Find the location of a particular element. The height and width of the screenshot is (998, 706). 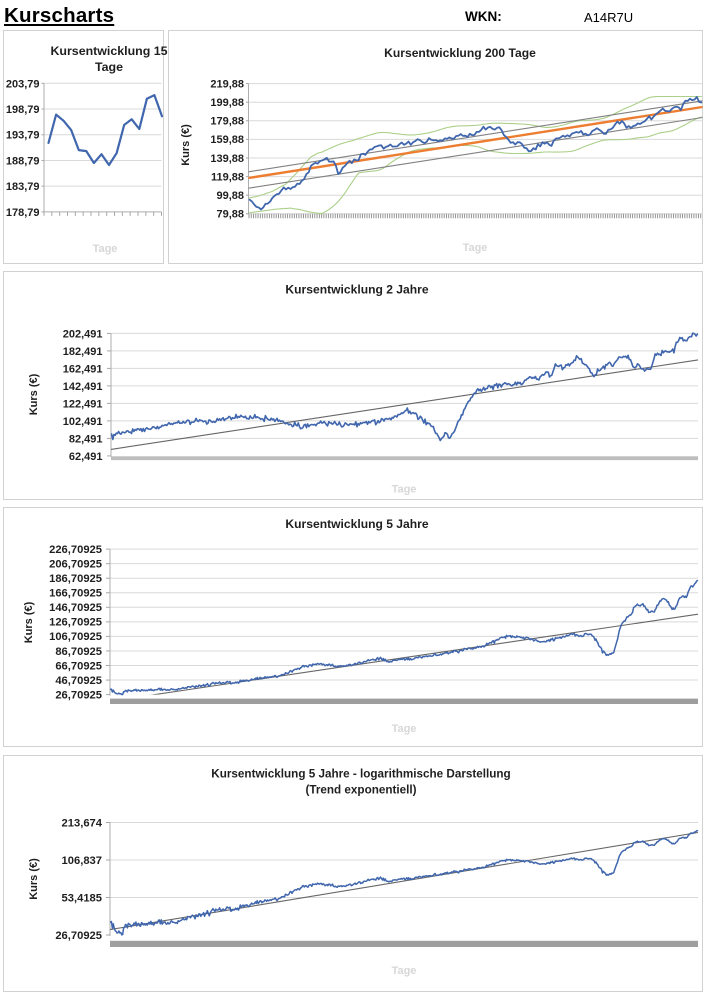

svg-text: 66,70925 is located at coordinates (78, 666).